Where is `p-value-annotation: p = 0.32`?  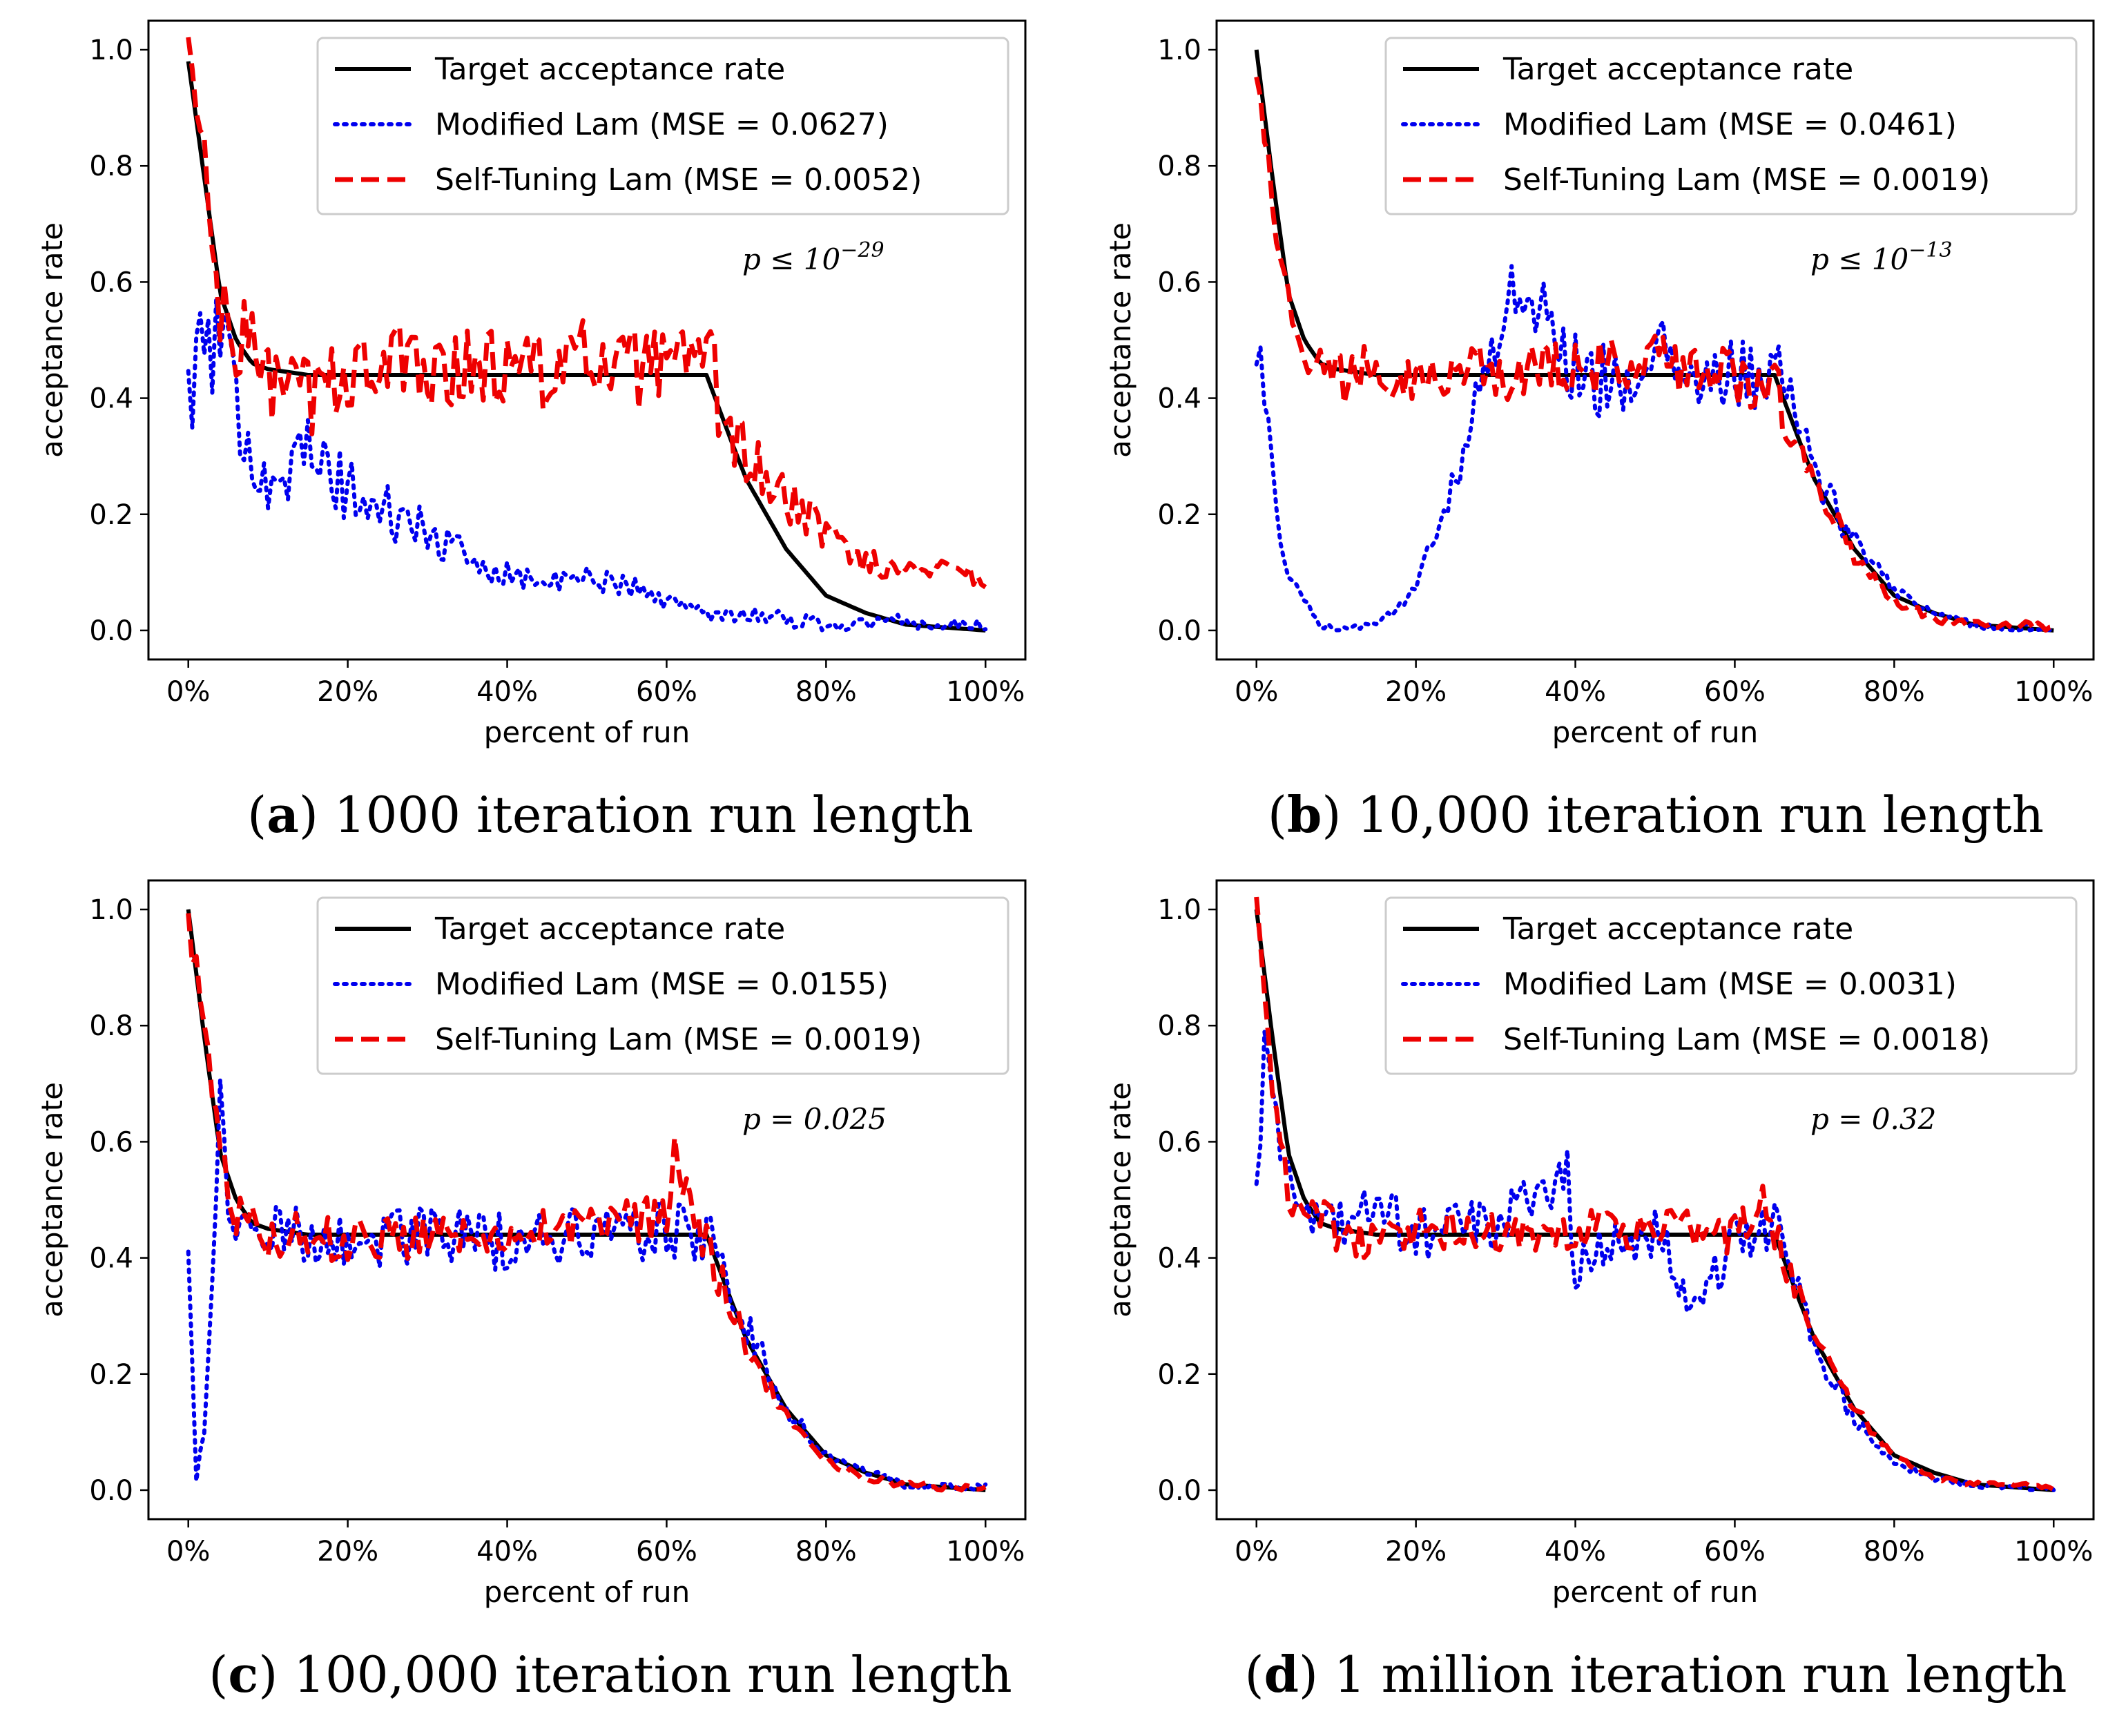
p-value-annotation: p = 0.32 is located at coordinates (1873, 1119).